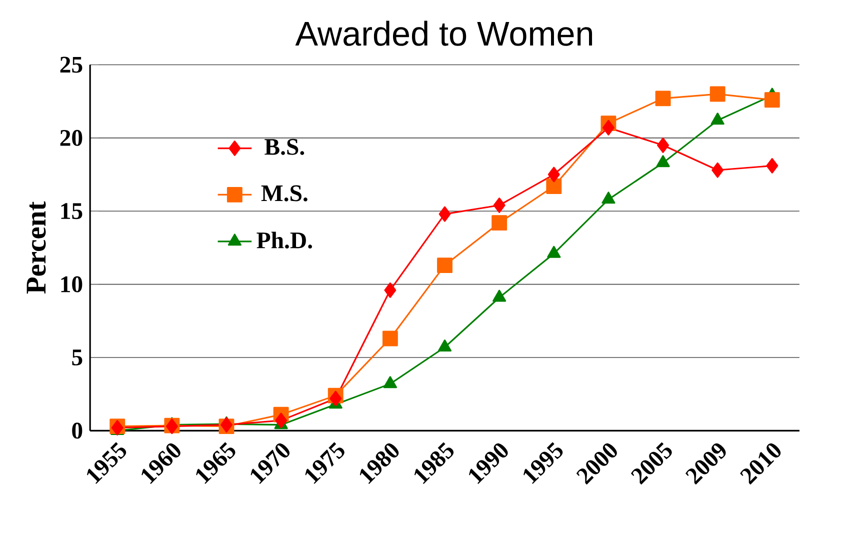 The width and height of the screenshot is (867, 540). I want to click on legend-label: Ph.D., so click(284, 239).